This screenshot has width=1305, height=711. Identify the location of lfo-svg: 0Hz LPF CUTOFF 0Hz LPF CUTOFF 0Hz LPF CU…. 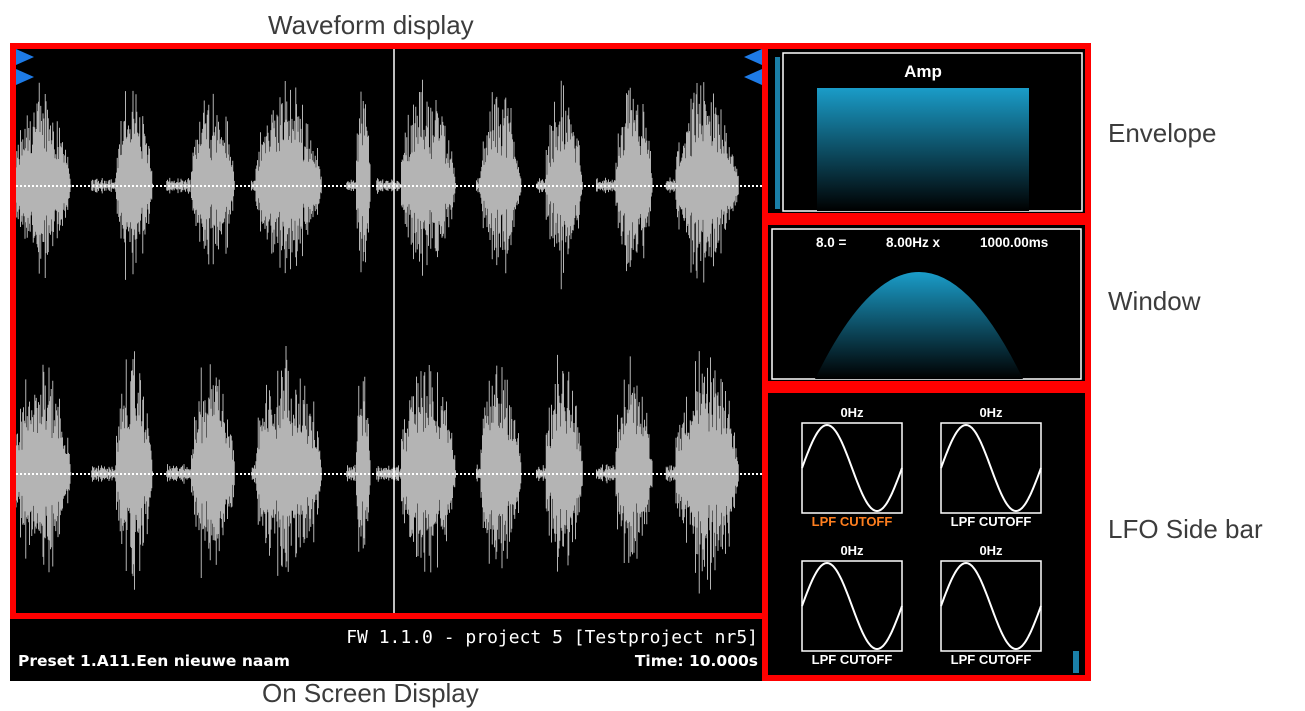
(940, 539).